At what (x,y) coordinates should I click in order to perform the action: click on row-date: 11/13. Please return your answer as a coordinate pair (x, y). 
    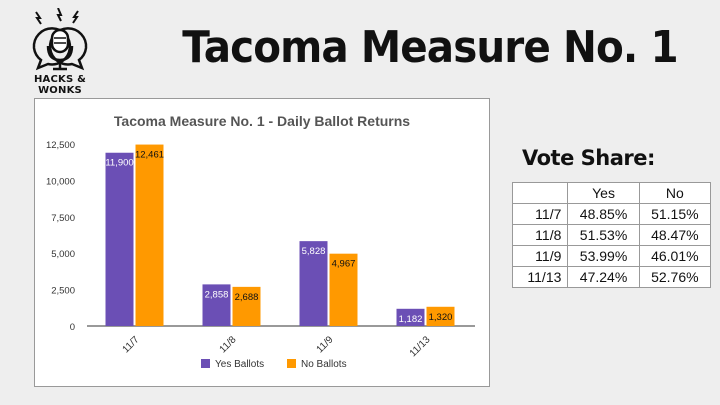
    Looking at the image, I should click on (540, 277).